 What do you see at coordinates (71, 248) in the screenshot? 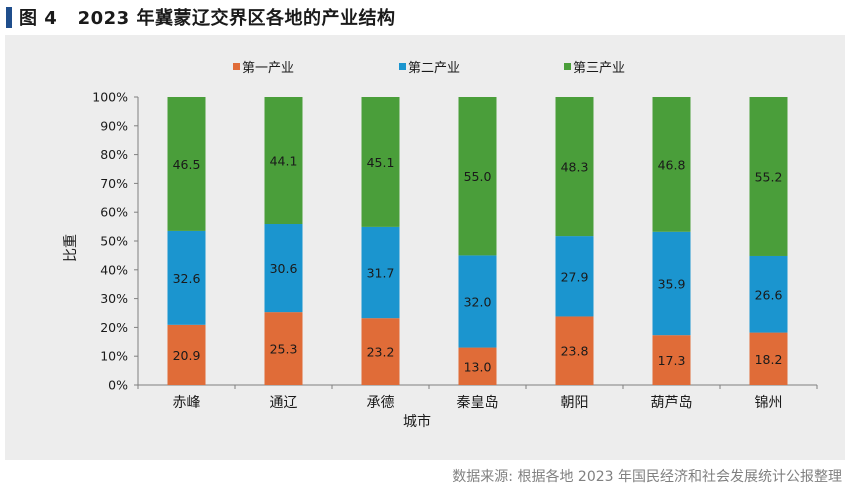
I see `y-axis-label: 比重` at bounding box center [71, 248].